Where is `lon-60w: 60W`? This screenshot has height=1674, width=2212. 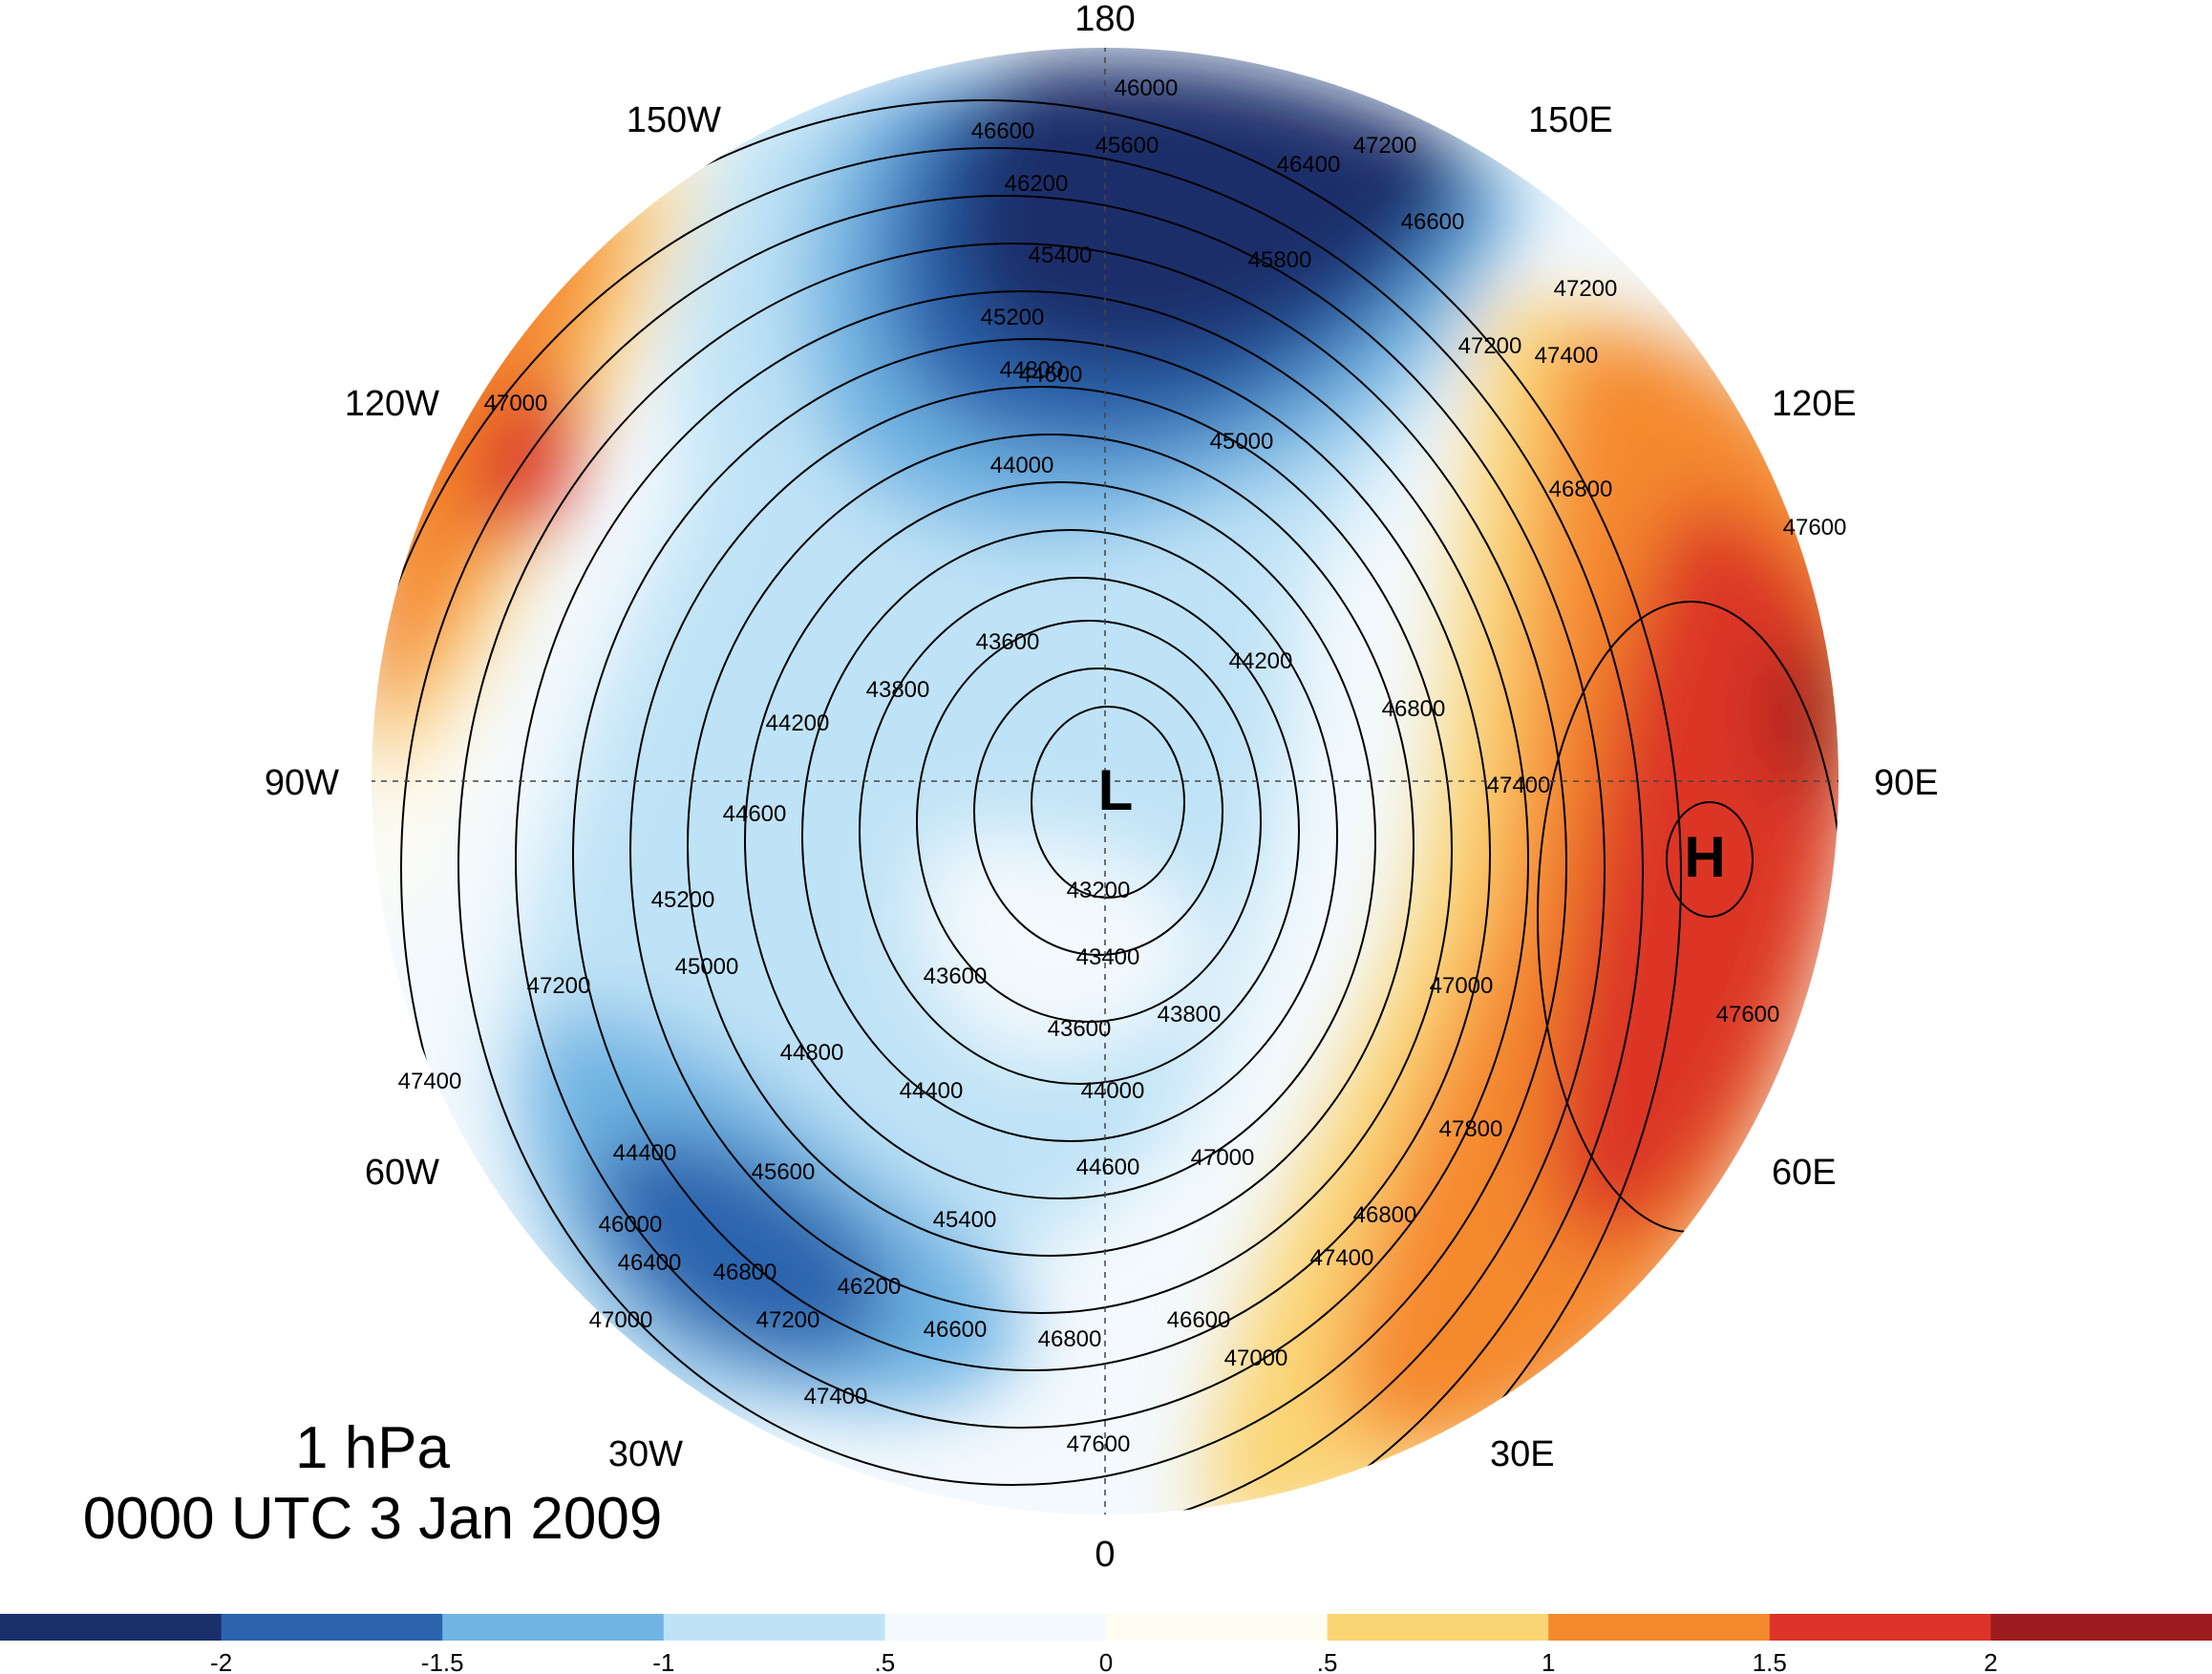
lon-60w: 60W is located at coordinates (402, 1173).